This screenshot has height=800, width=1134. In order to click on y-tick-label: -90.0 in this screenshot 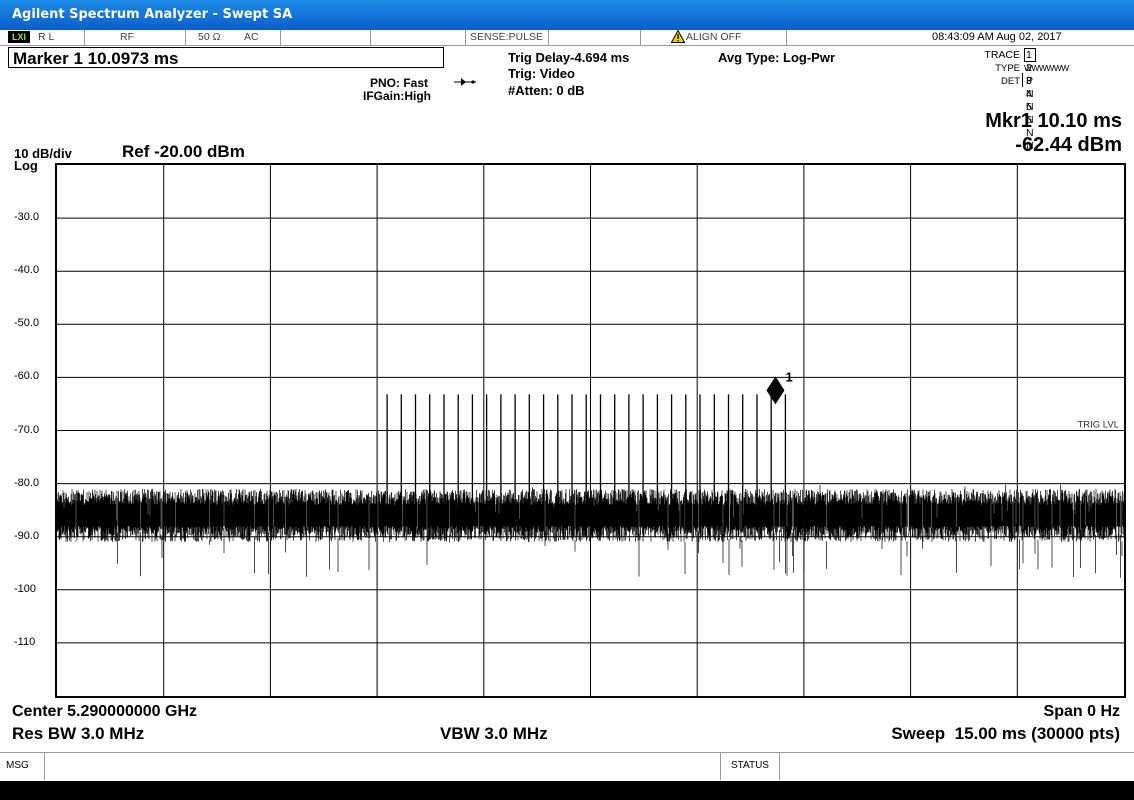, I will do `click(27, 535)`.